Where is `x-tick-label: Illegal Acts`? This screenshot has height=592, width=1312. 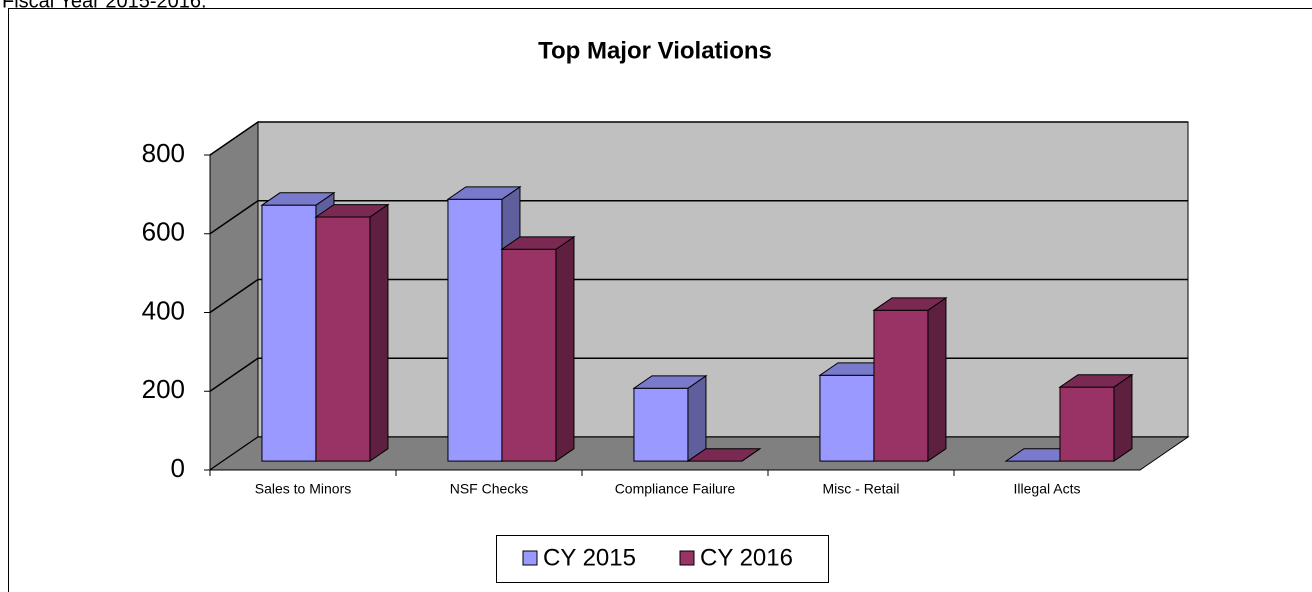 x-tick-label: Illegal Acts is located at coordinates (1047, 489).